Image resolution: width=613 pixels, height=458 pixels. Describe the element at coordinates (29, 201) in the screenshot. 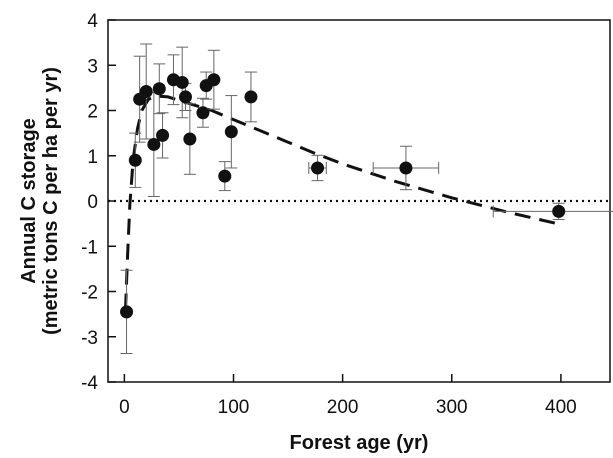

I see `y-axis-title-line1: Annual C storage` at that location.